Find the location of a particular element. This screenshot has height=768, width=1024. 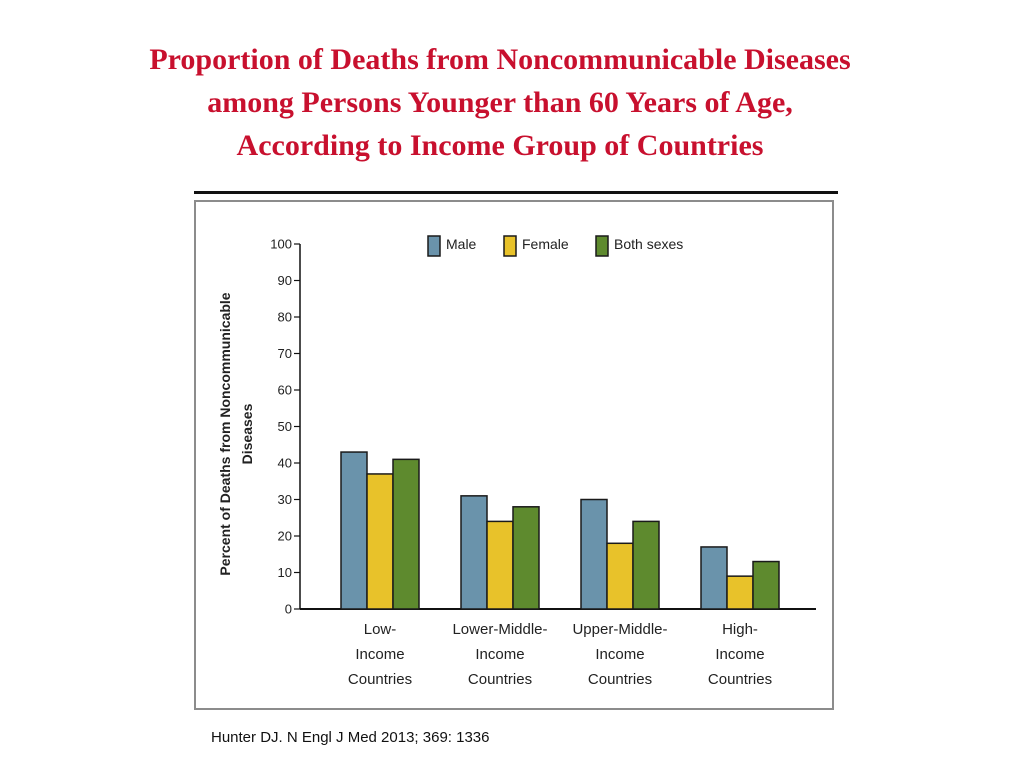

y-axis-title: Percent of Deaths from Noncommunicable is located at coordinates (225, 433).